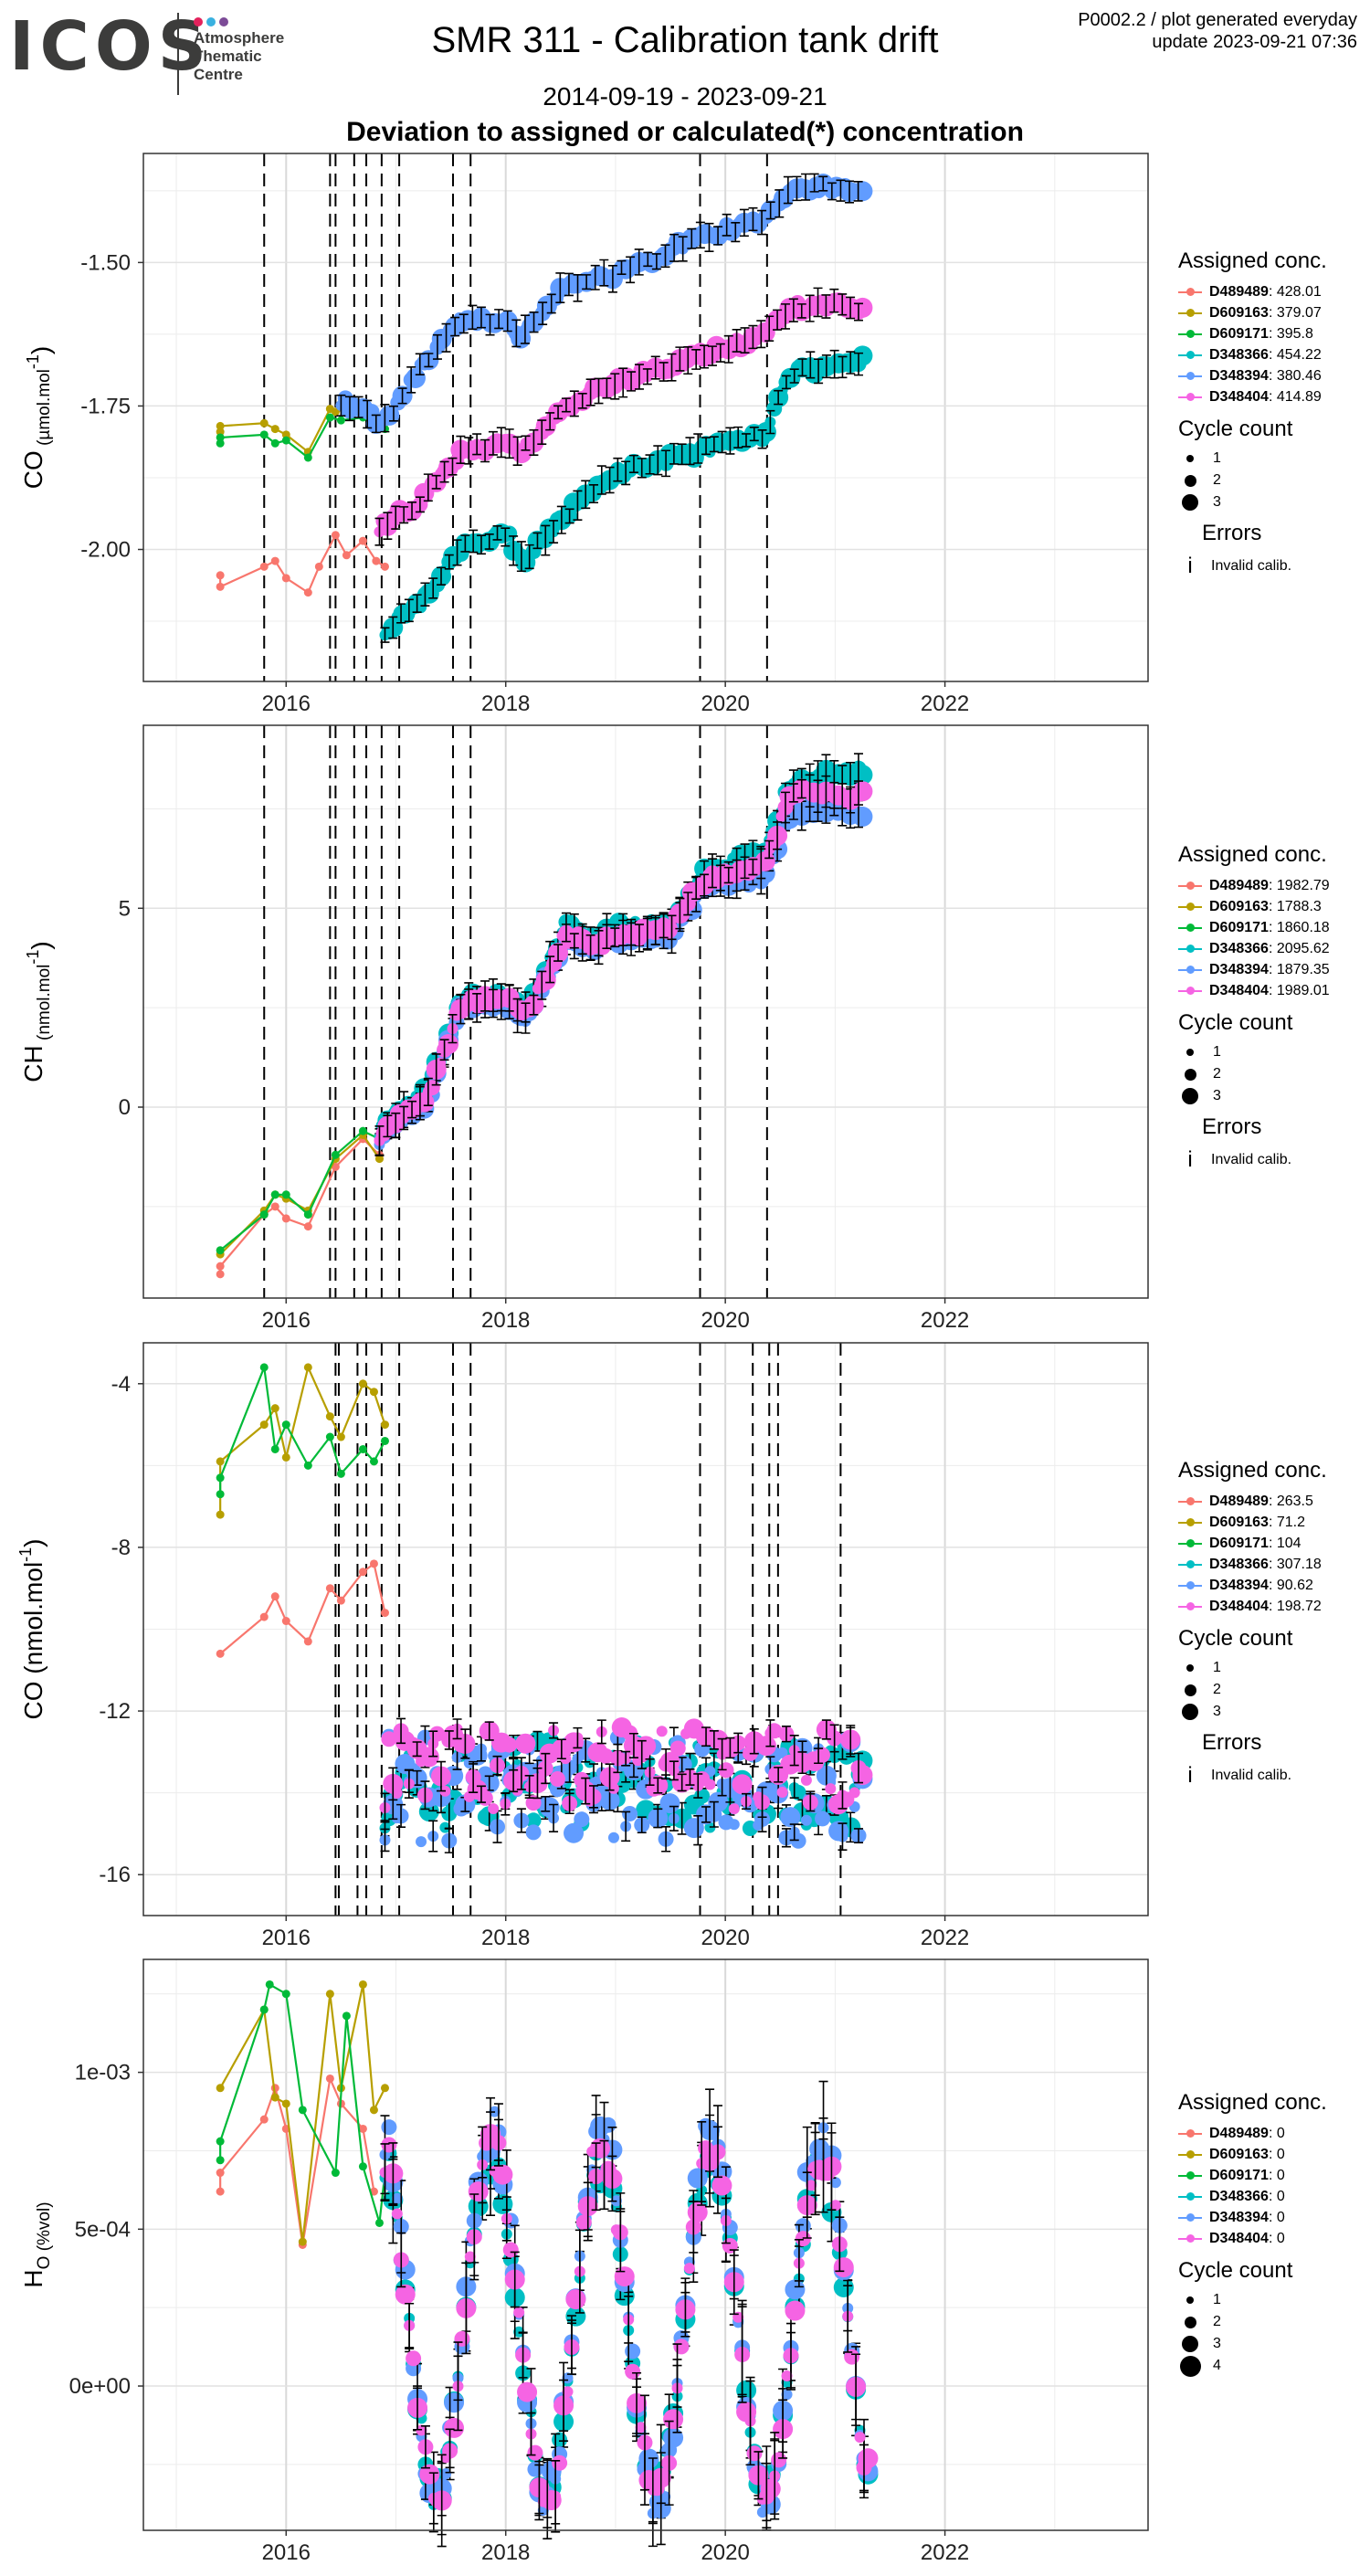 The height and width of the screenshot is (2576, 1370). I want to click on legend-title: Assigned conc., so click(1252, 1470).